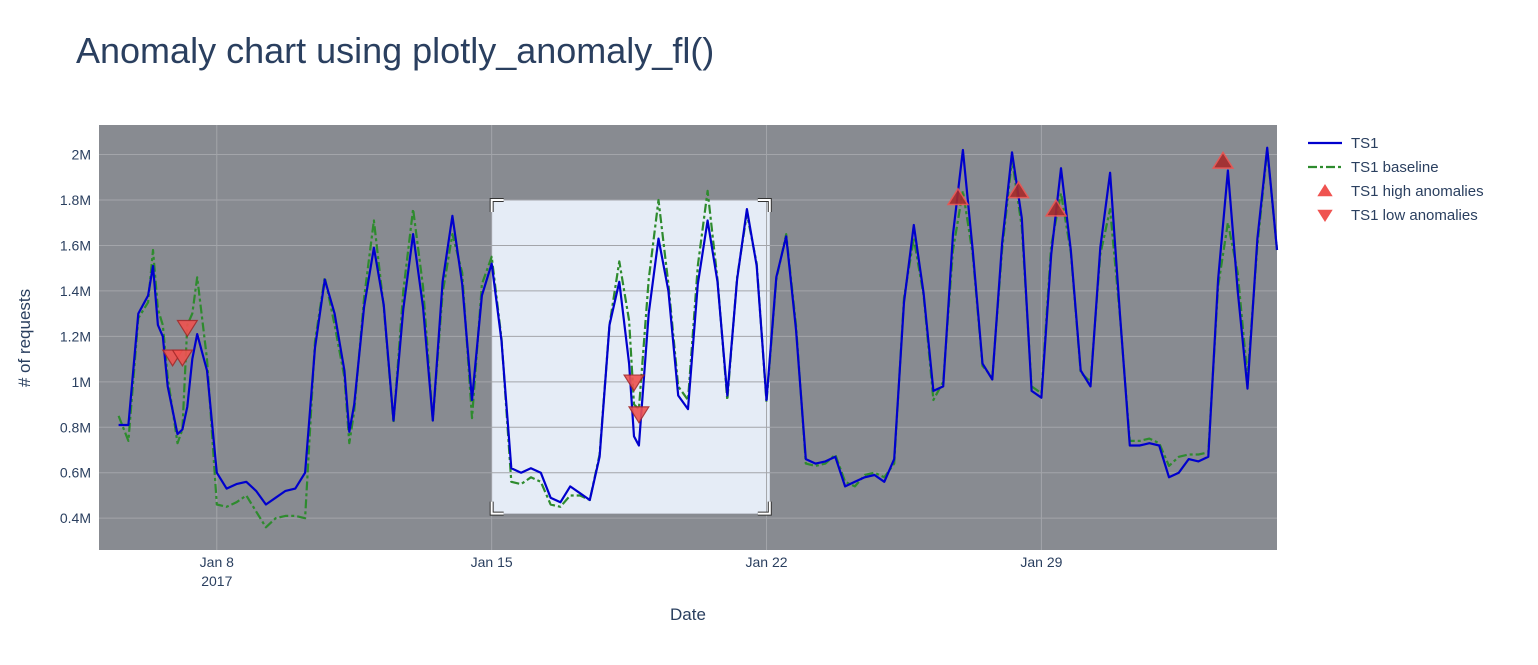 This screenshot has height=665, width=1538. Describe the element at coordinates (216, 581) in the screenshot. I see `x-tick-year-label: 2017` at that location.